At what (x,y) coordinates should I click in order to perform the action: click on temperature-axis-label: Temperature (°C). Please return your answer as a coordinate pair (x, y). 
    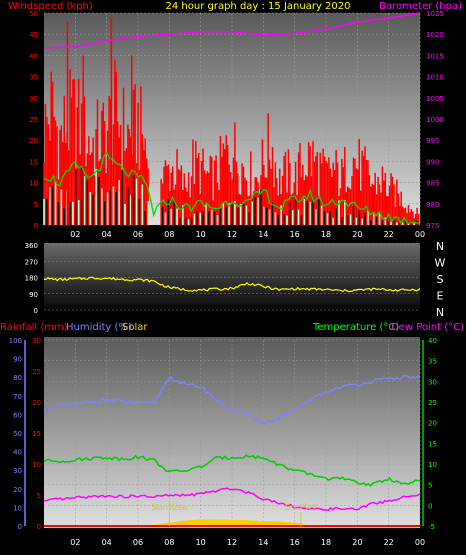
    Looking at the image, I should click on (355, 327).